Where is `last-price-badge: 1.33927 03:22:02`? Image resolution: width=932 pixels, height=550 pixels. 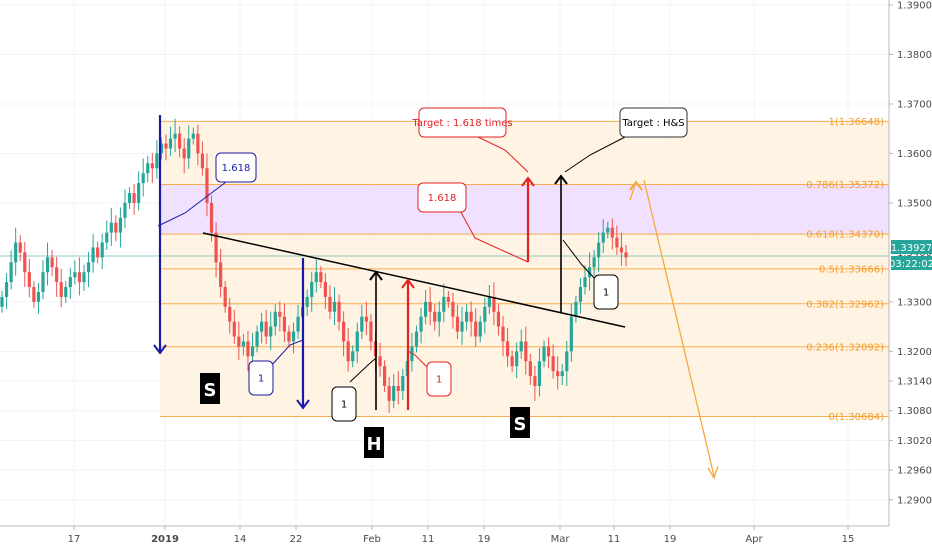 last-price-badge: 1.33927 03:22:02 is located at coordinates (910, 255).